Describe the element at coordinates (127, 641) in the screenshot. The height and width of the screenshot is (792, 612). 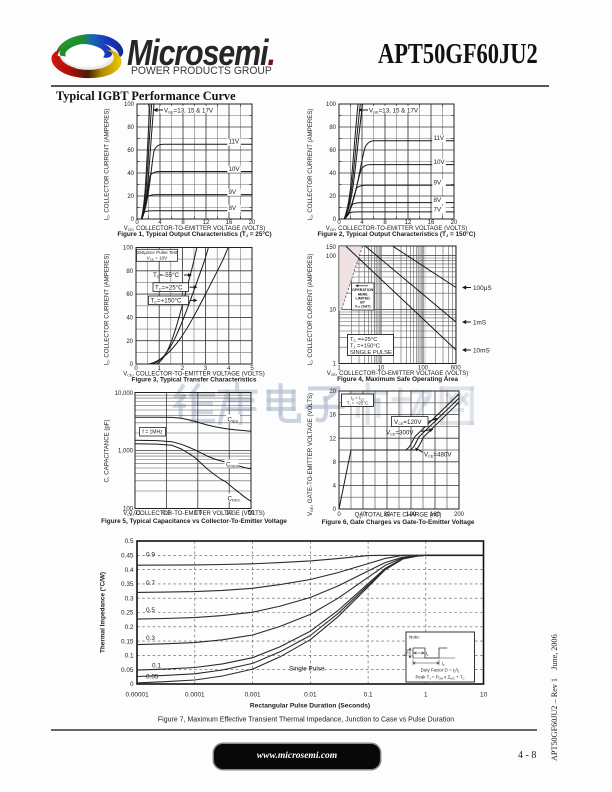
I see `svg-text: 0.15` at that location.